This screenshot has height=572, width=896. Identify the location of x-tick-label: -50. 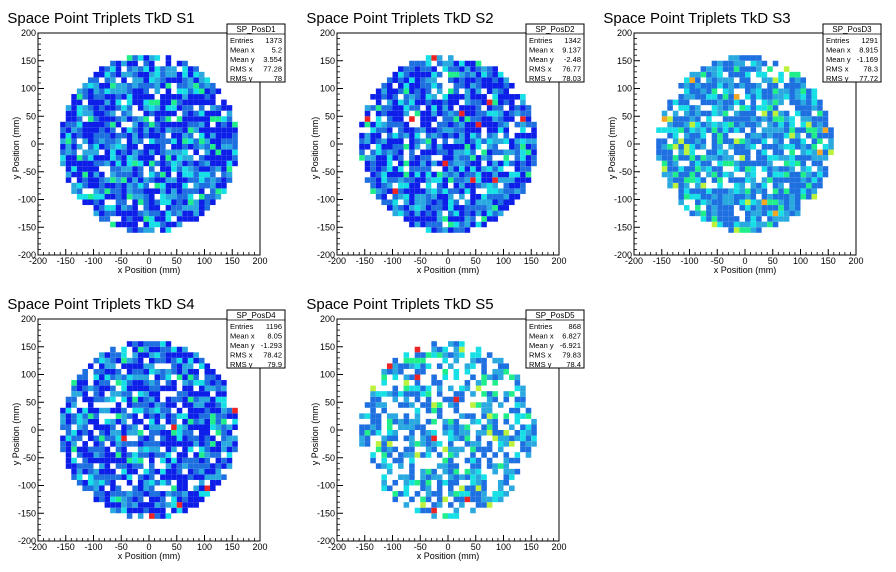
(420, 261).